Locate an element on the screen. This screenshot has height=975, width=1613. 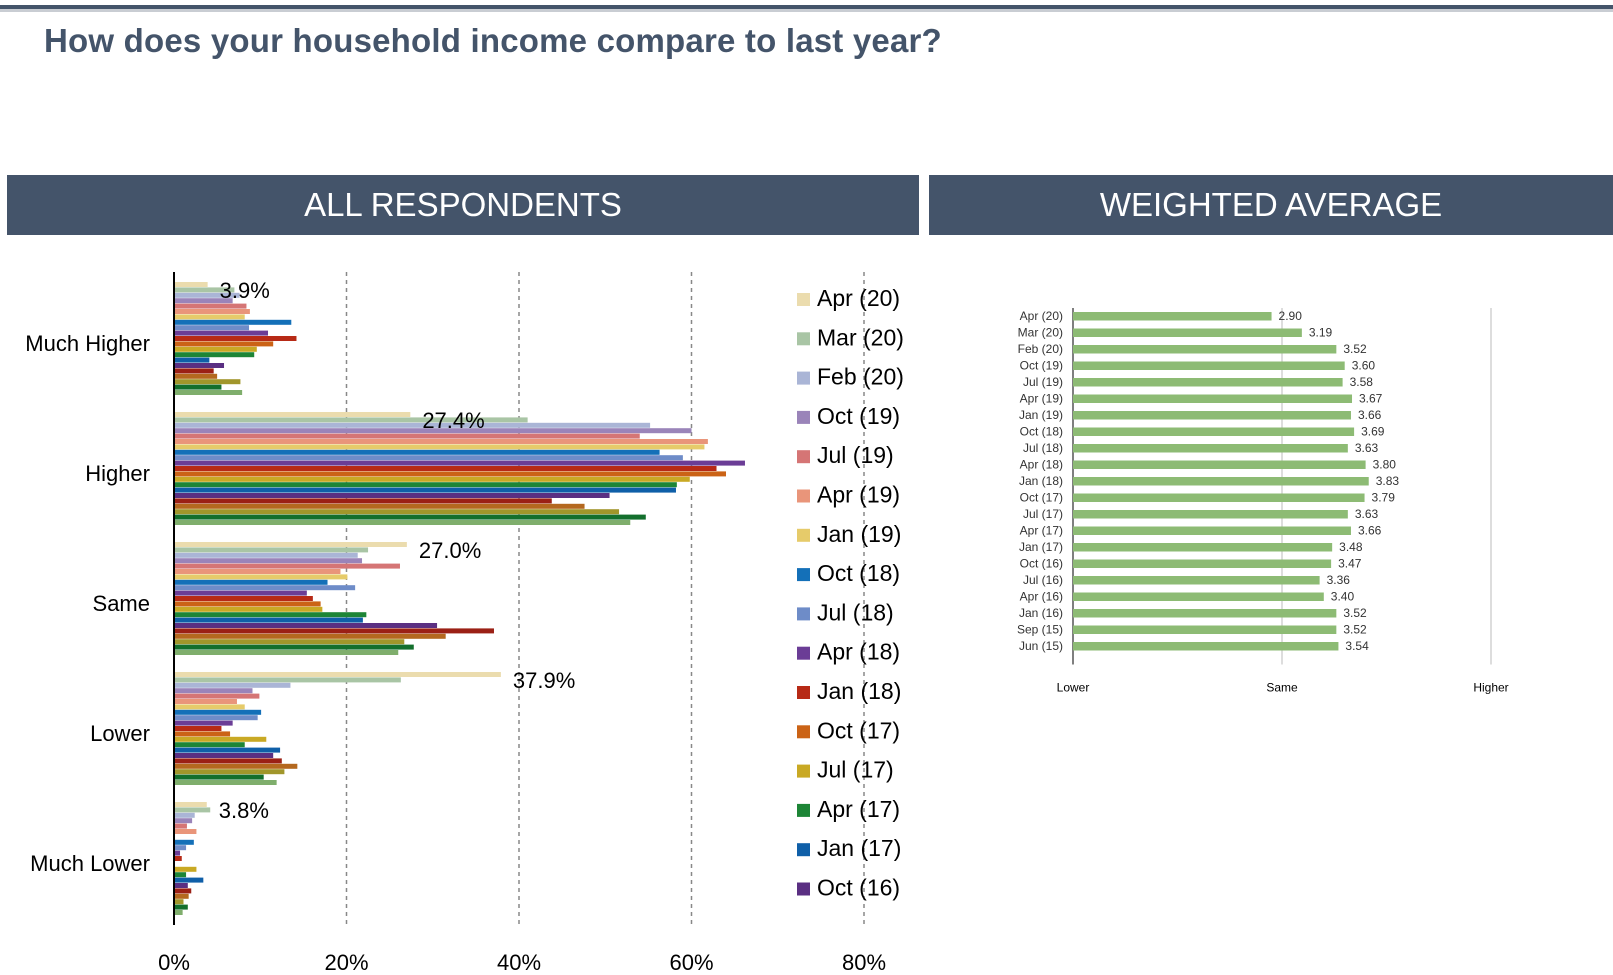
category-label: Oct (17) is located at coordinates (1041, 498).